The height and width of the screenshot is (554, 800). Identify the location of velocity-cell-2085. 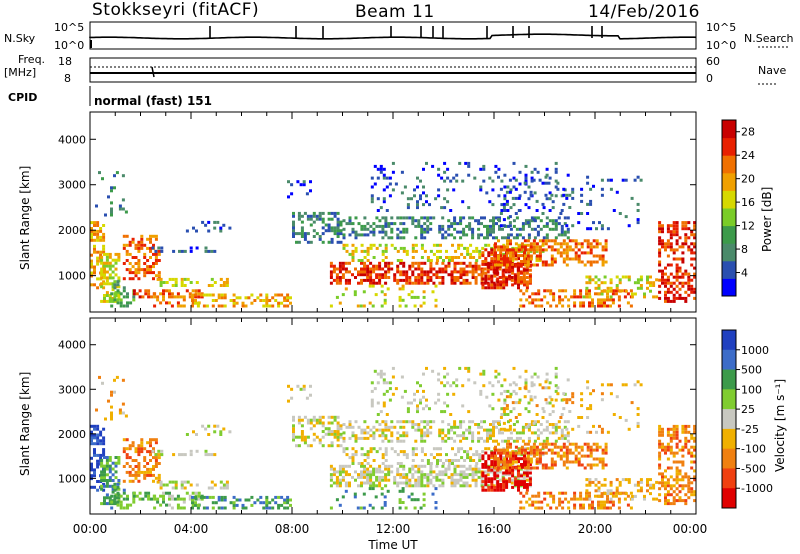
(674, 435).